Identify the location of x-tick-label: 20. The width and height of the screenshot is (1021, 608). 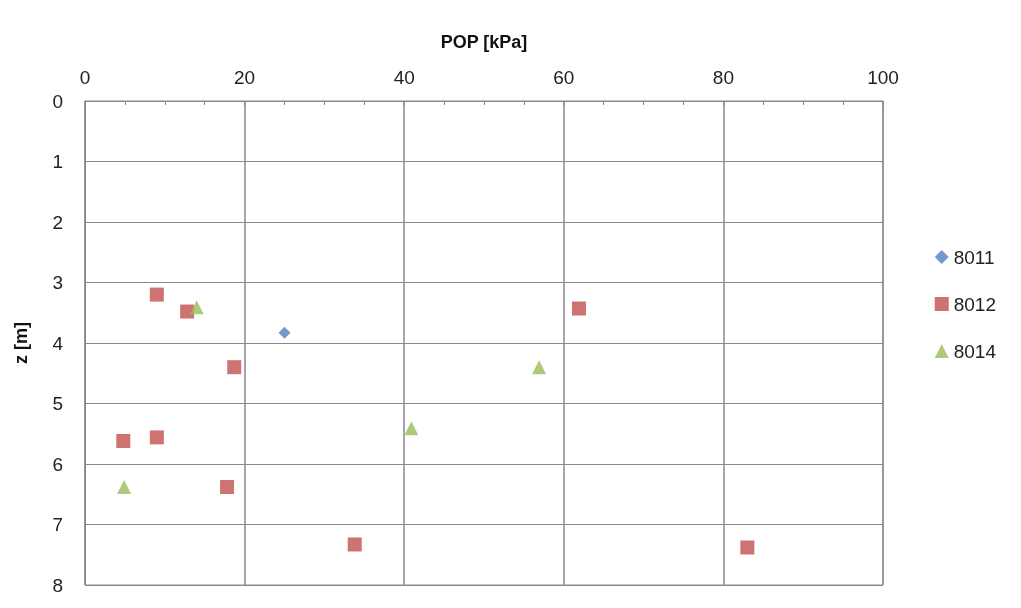
(245, 77).